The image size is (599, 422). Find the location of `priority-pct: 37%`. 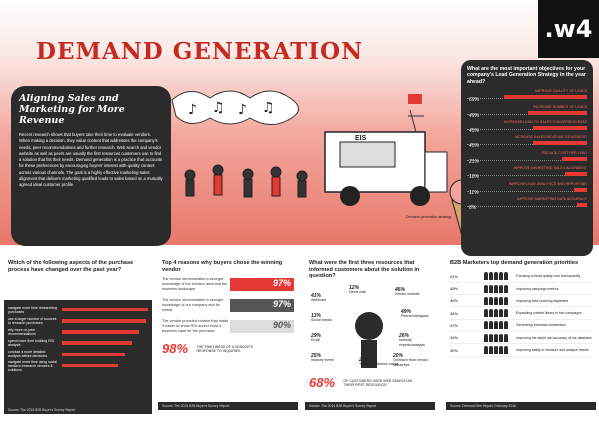

priority-pct: 37% is located at coordinates (454, 325).